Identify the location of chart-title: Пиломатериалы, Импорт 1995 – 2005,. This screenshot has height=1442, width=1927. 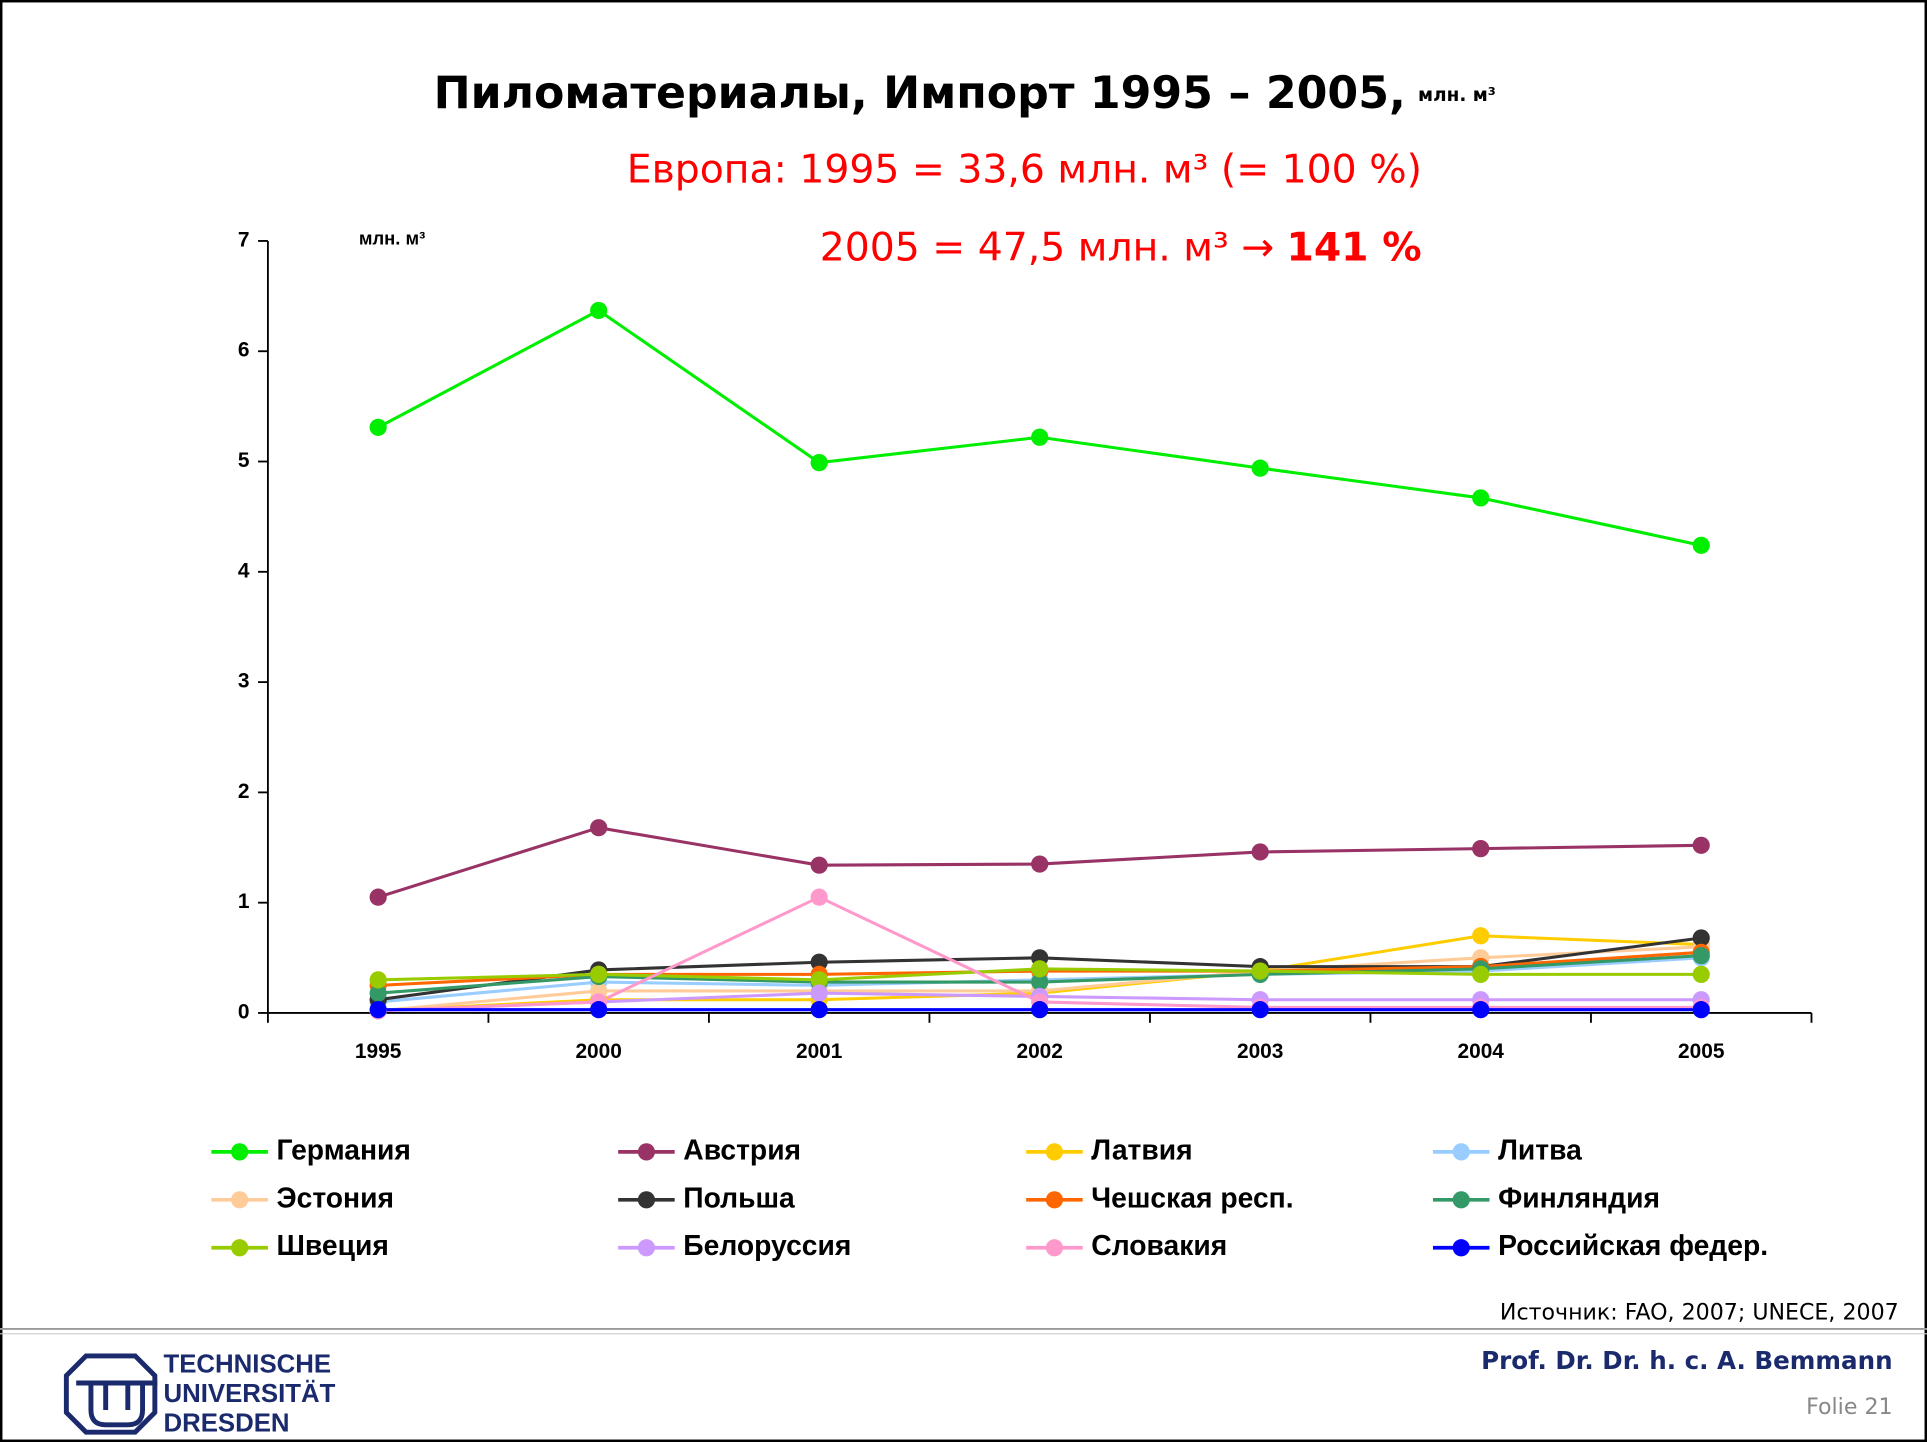
(920, 93).